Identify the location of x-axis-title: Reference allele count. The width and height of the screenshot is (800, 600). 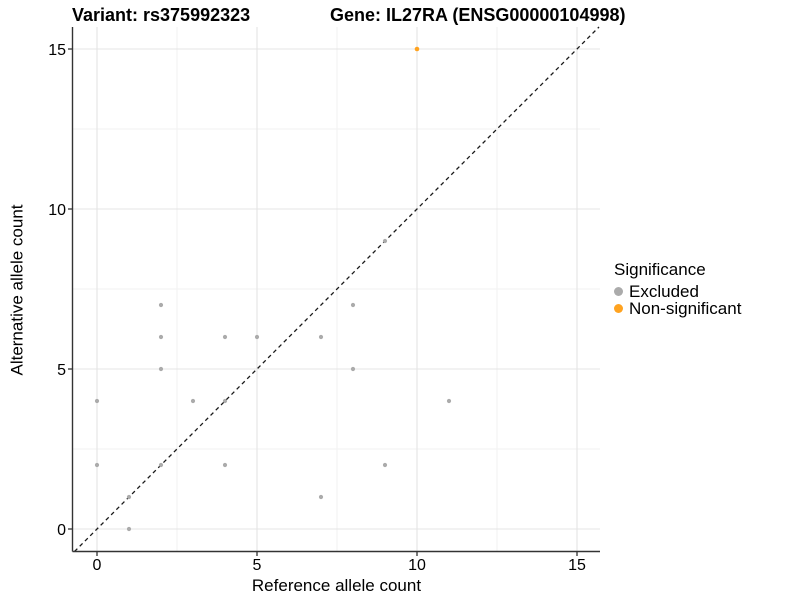
(336, 585).